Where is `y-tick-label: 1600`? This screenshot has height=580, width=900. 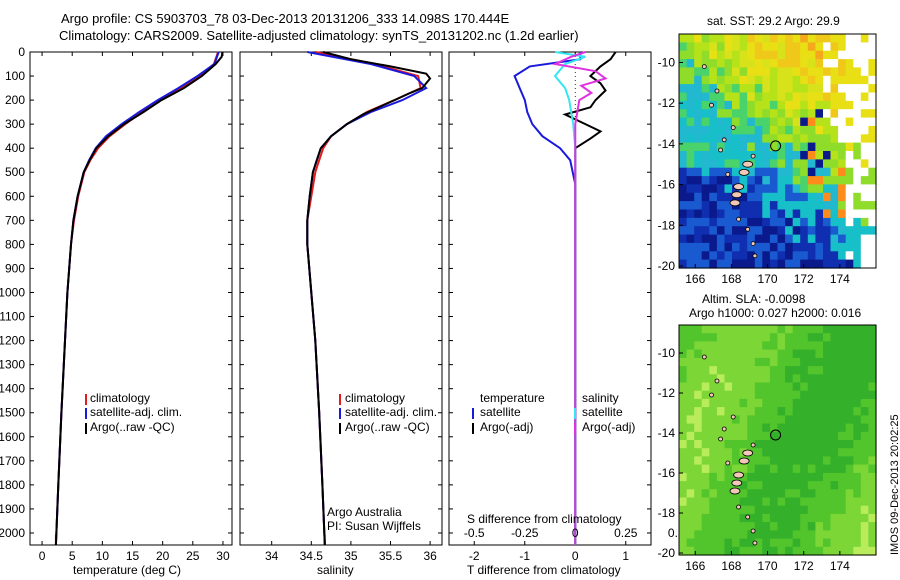 y-tick-label: 1600 is located at coordinates (12, 437).